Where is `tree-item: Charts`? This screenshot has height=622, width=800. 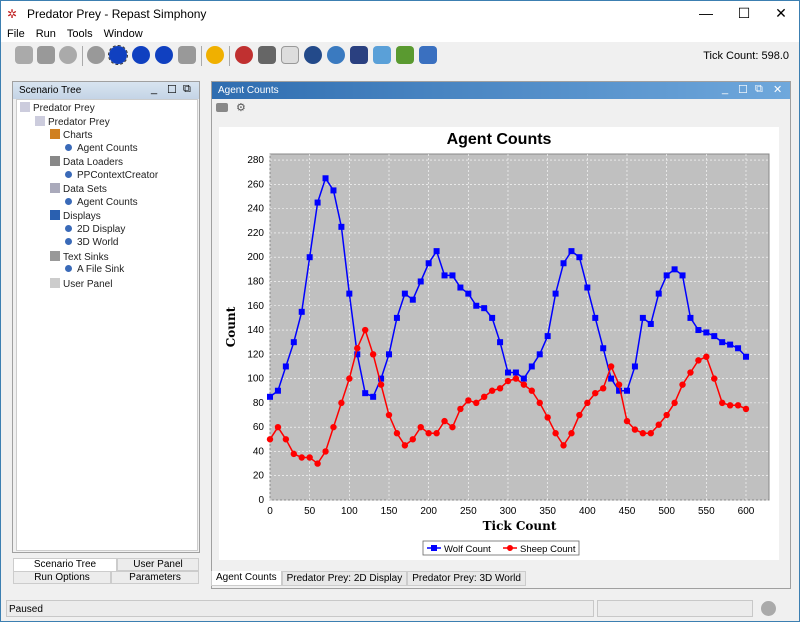 tree-item: Charts is located at coordinates (71, 135).